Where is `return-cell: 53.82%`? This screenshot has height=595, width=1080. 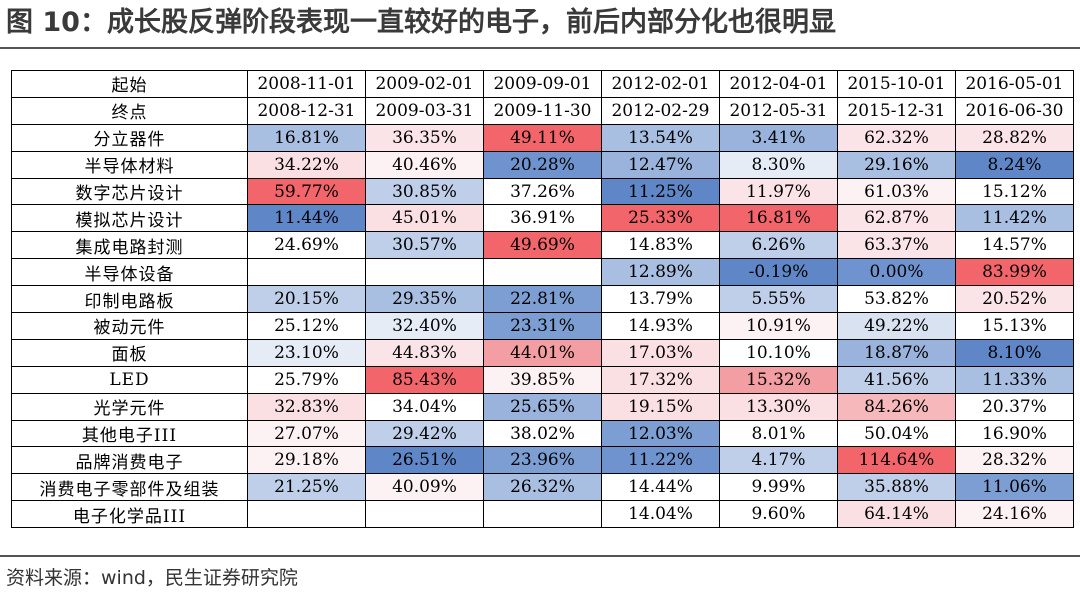
return-cell: 53.82% is located at coordinates (896, 299).